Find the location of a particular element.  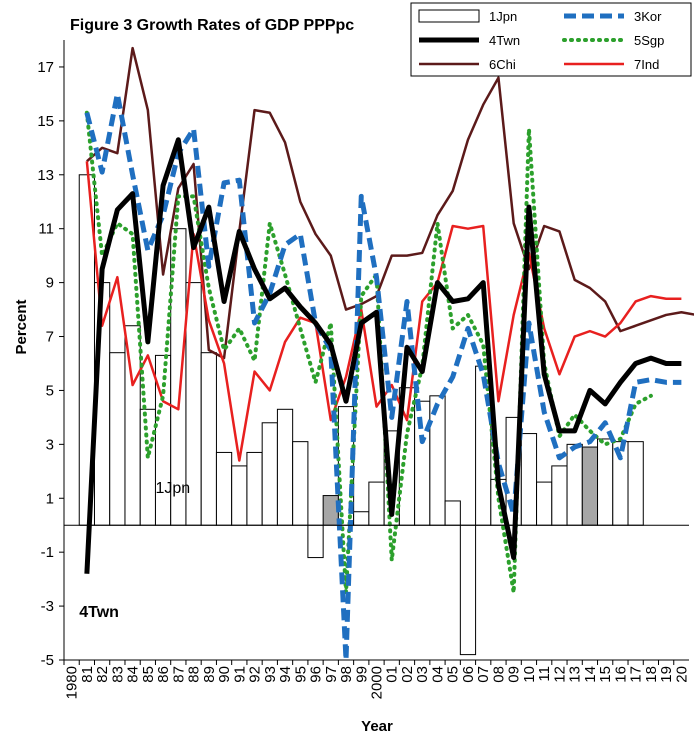

legend-label-3Kor: 3Kor is located at coordinates (648, 16).